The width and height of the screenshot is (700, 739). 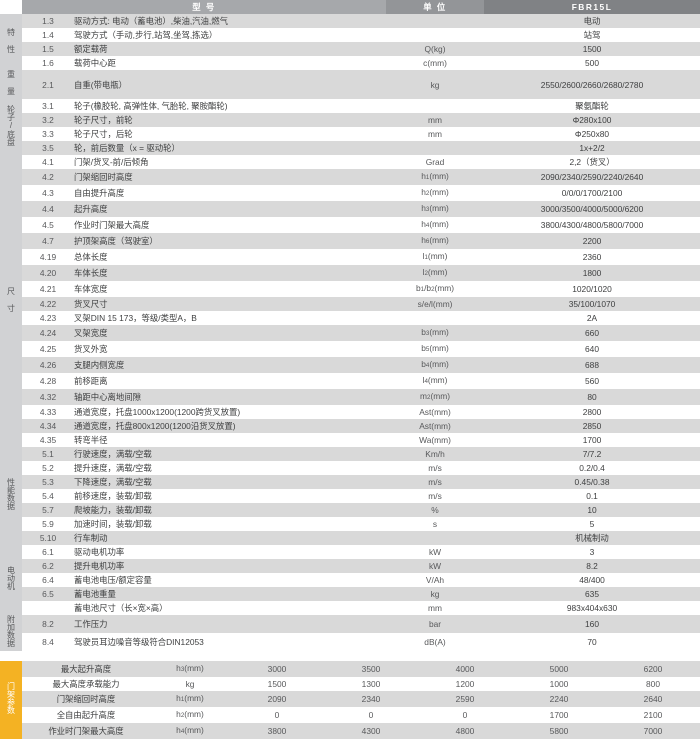 I want to click on spec-number: 5.7, so click(x=48, y=510).